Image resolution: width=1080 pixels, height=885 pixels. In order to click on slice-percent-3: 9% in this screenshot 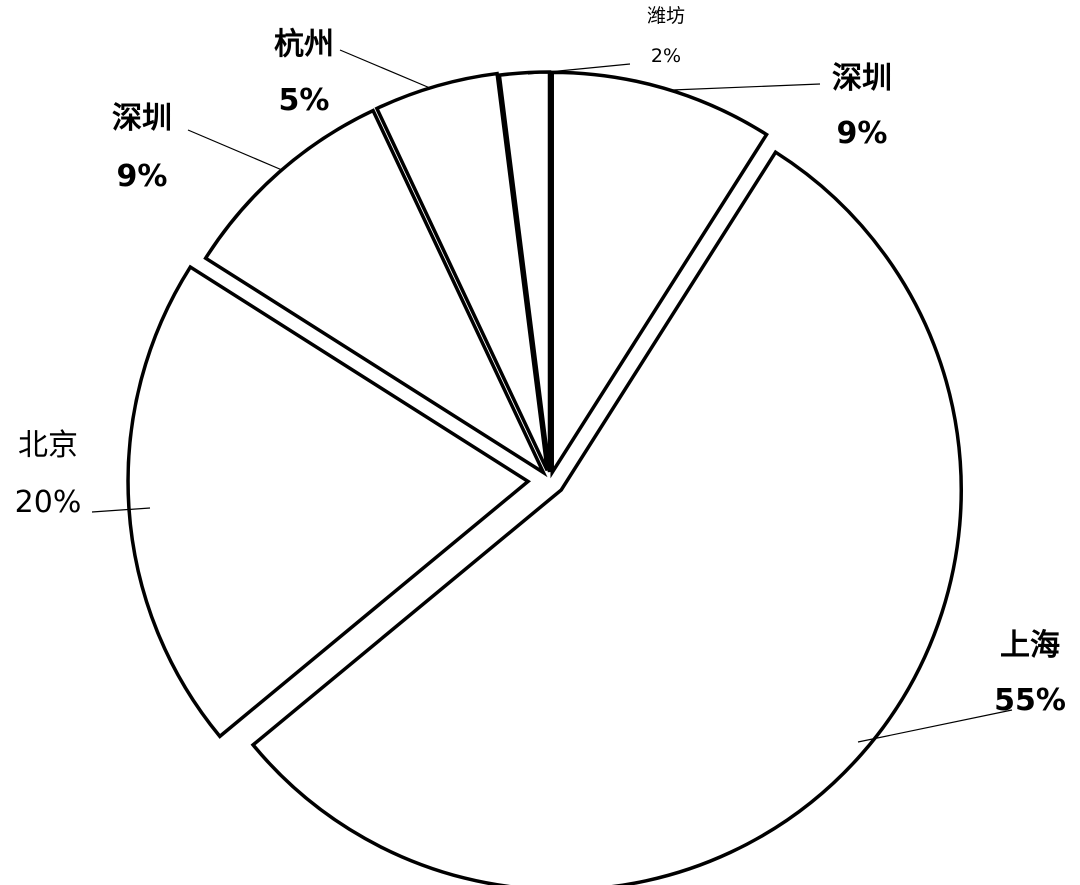, I will do `click(142, 176)`.